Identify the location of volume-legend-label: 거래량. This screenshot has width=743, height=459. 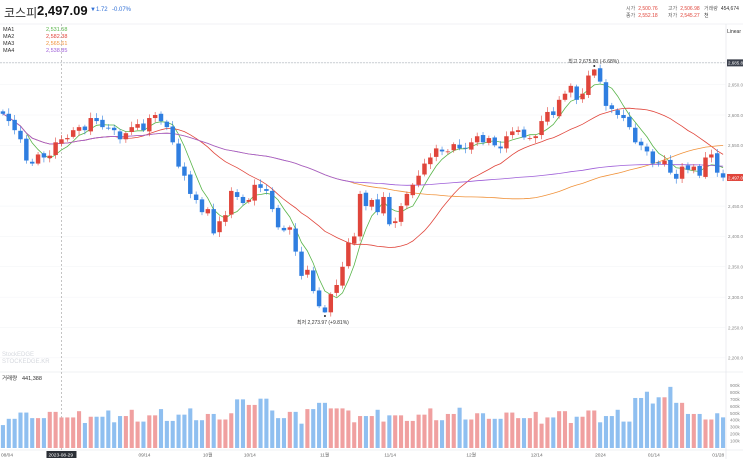
(9, 378).